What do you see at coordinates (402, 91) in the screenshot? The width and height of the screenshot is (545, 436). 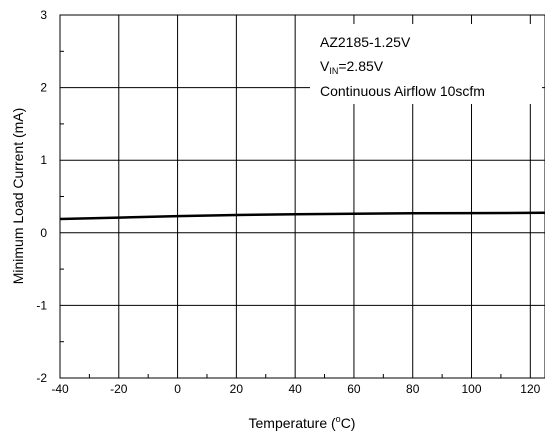 I see `annotation-line-3: Continuous Airflow 10scfm` at bounding box center [402, 91].